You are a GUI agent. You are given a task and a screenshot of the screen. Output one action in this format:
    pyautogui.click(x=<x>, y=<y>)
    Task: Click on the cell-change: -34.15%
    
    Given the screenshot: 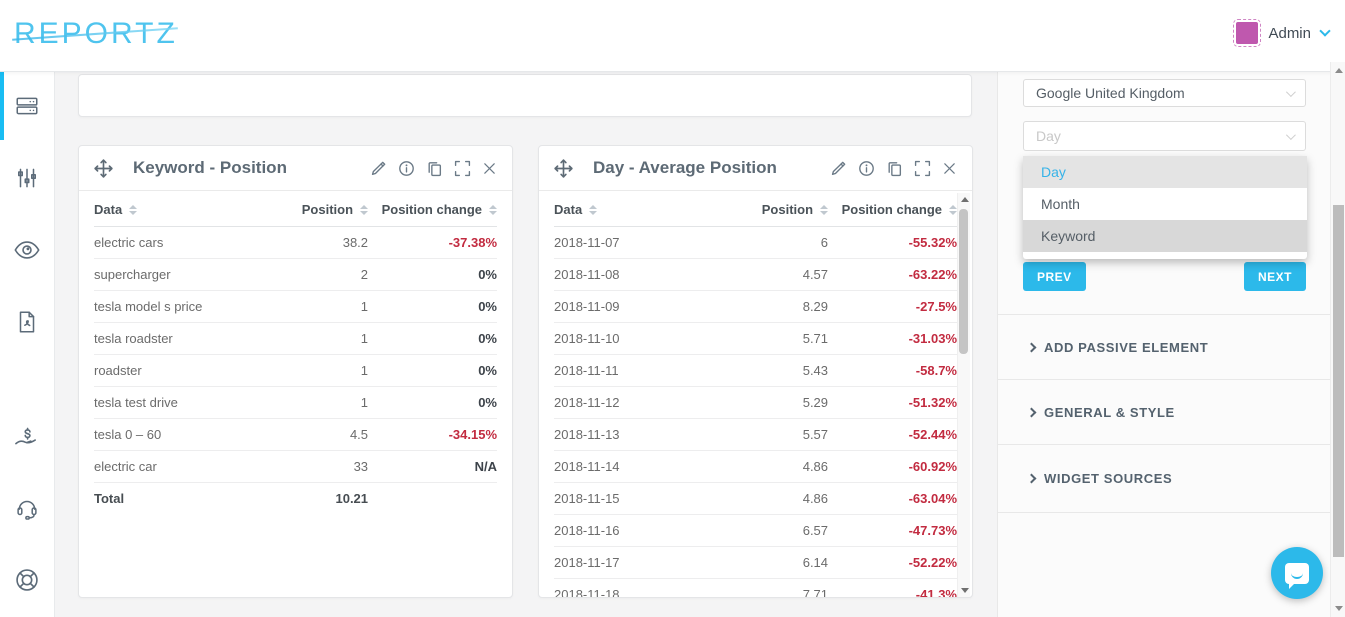 What is the action you would take?
    pyautogui.click(x=432, y=434)
    